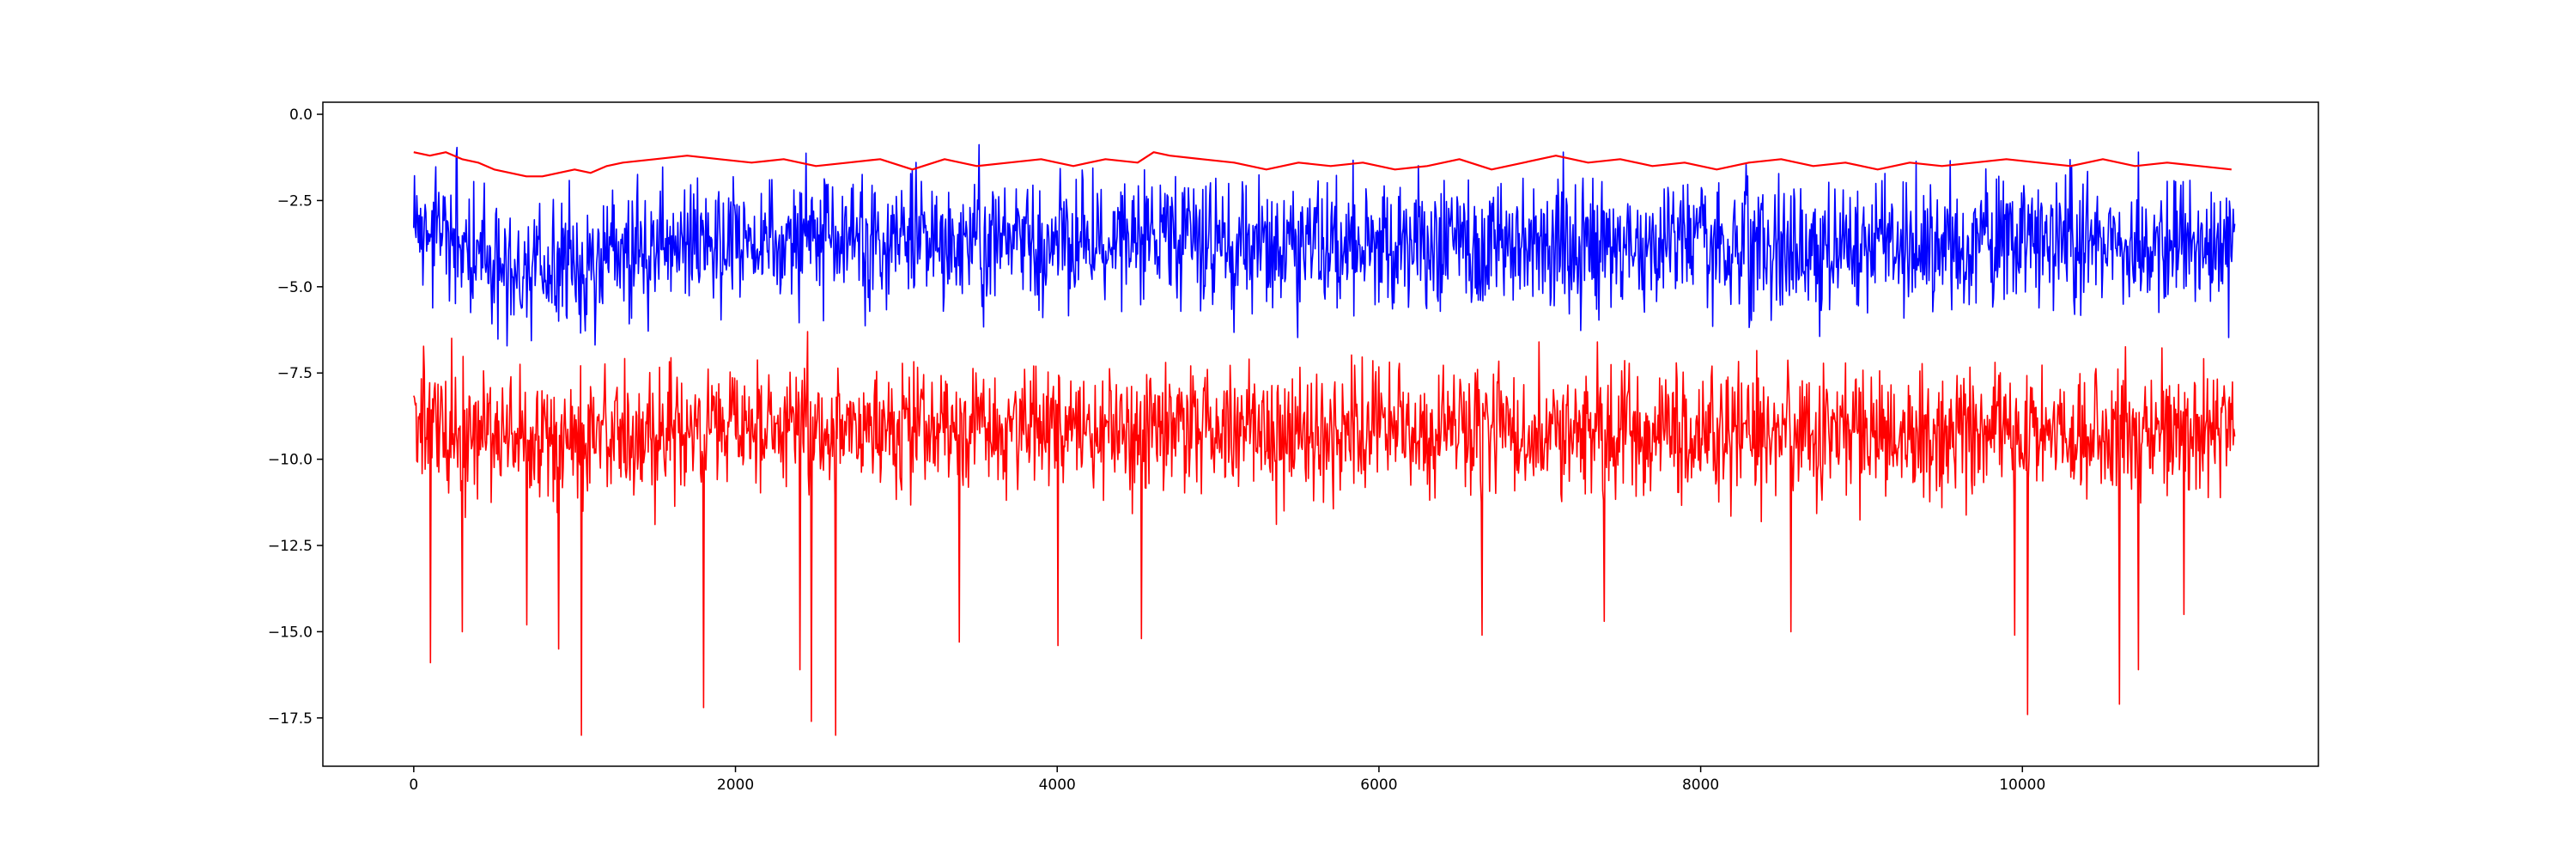 This screenshot has width=2576, height=859. Describe the element at coordinates (291, 719) in the screenshot. I see `y-tick-label: −17.5` at that location.